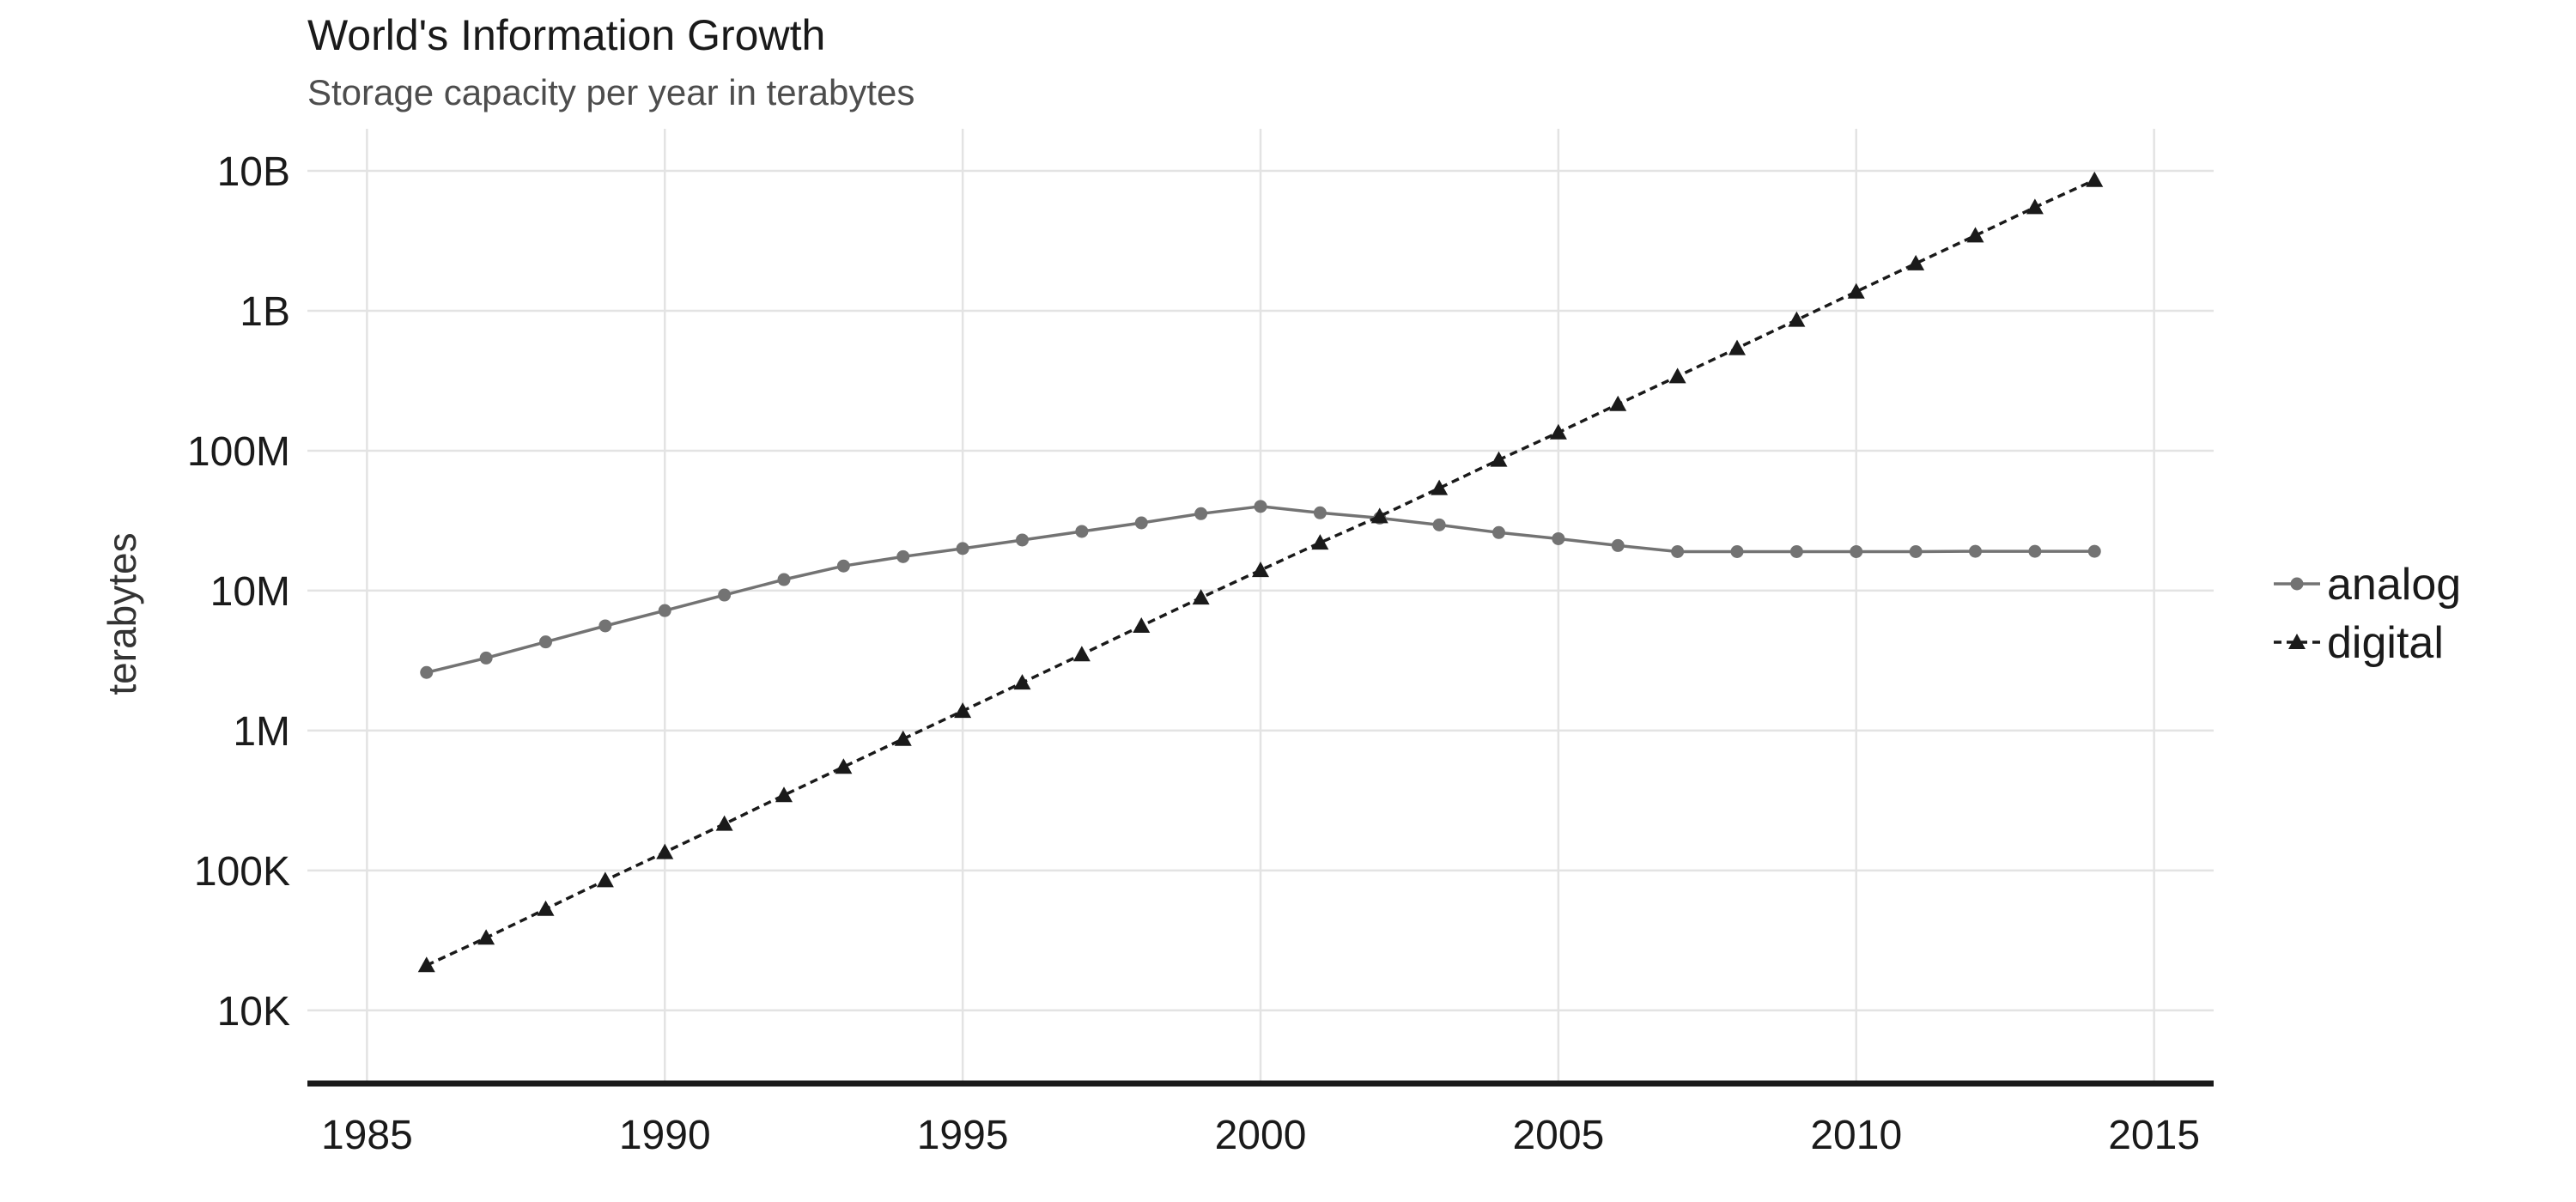 The image size is (2576, 1202). What do you see at coordinates (665, 1135) in the screenshot?
I see `x-tick-label: 1990` at bounding box center [665, 1135].